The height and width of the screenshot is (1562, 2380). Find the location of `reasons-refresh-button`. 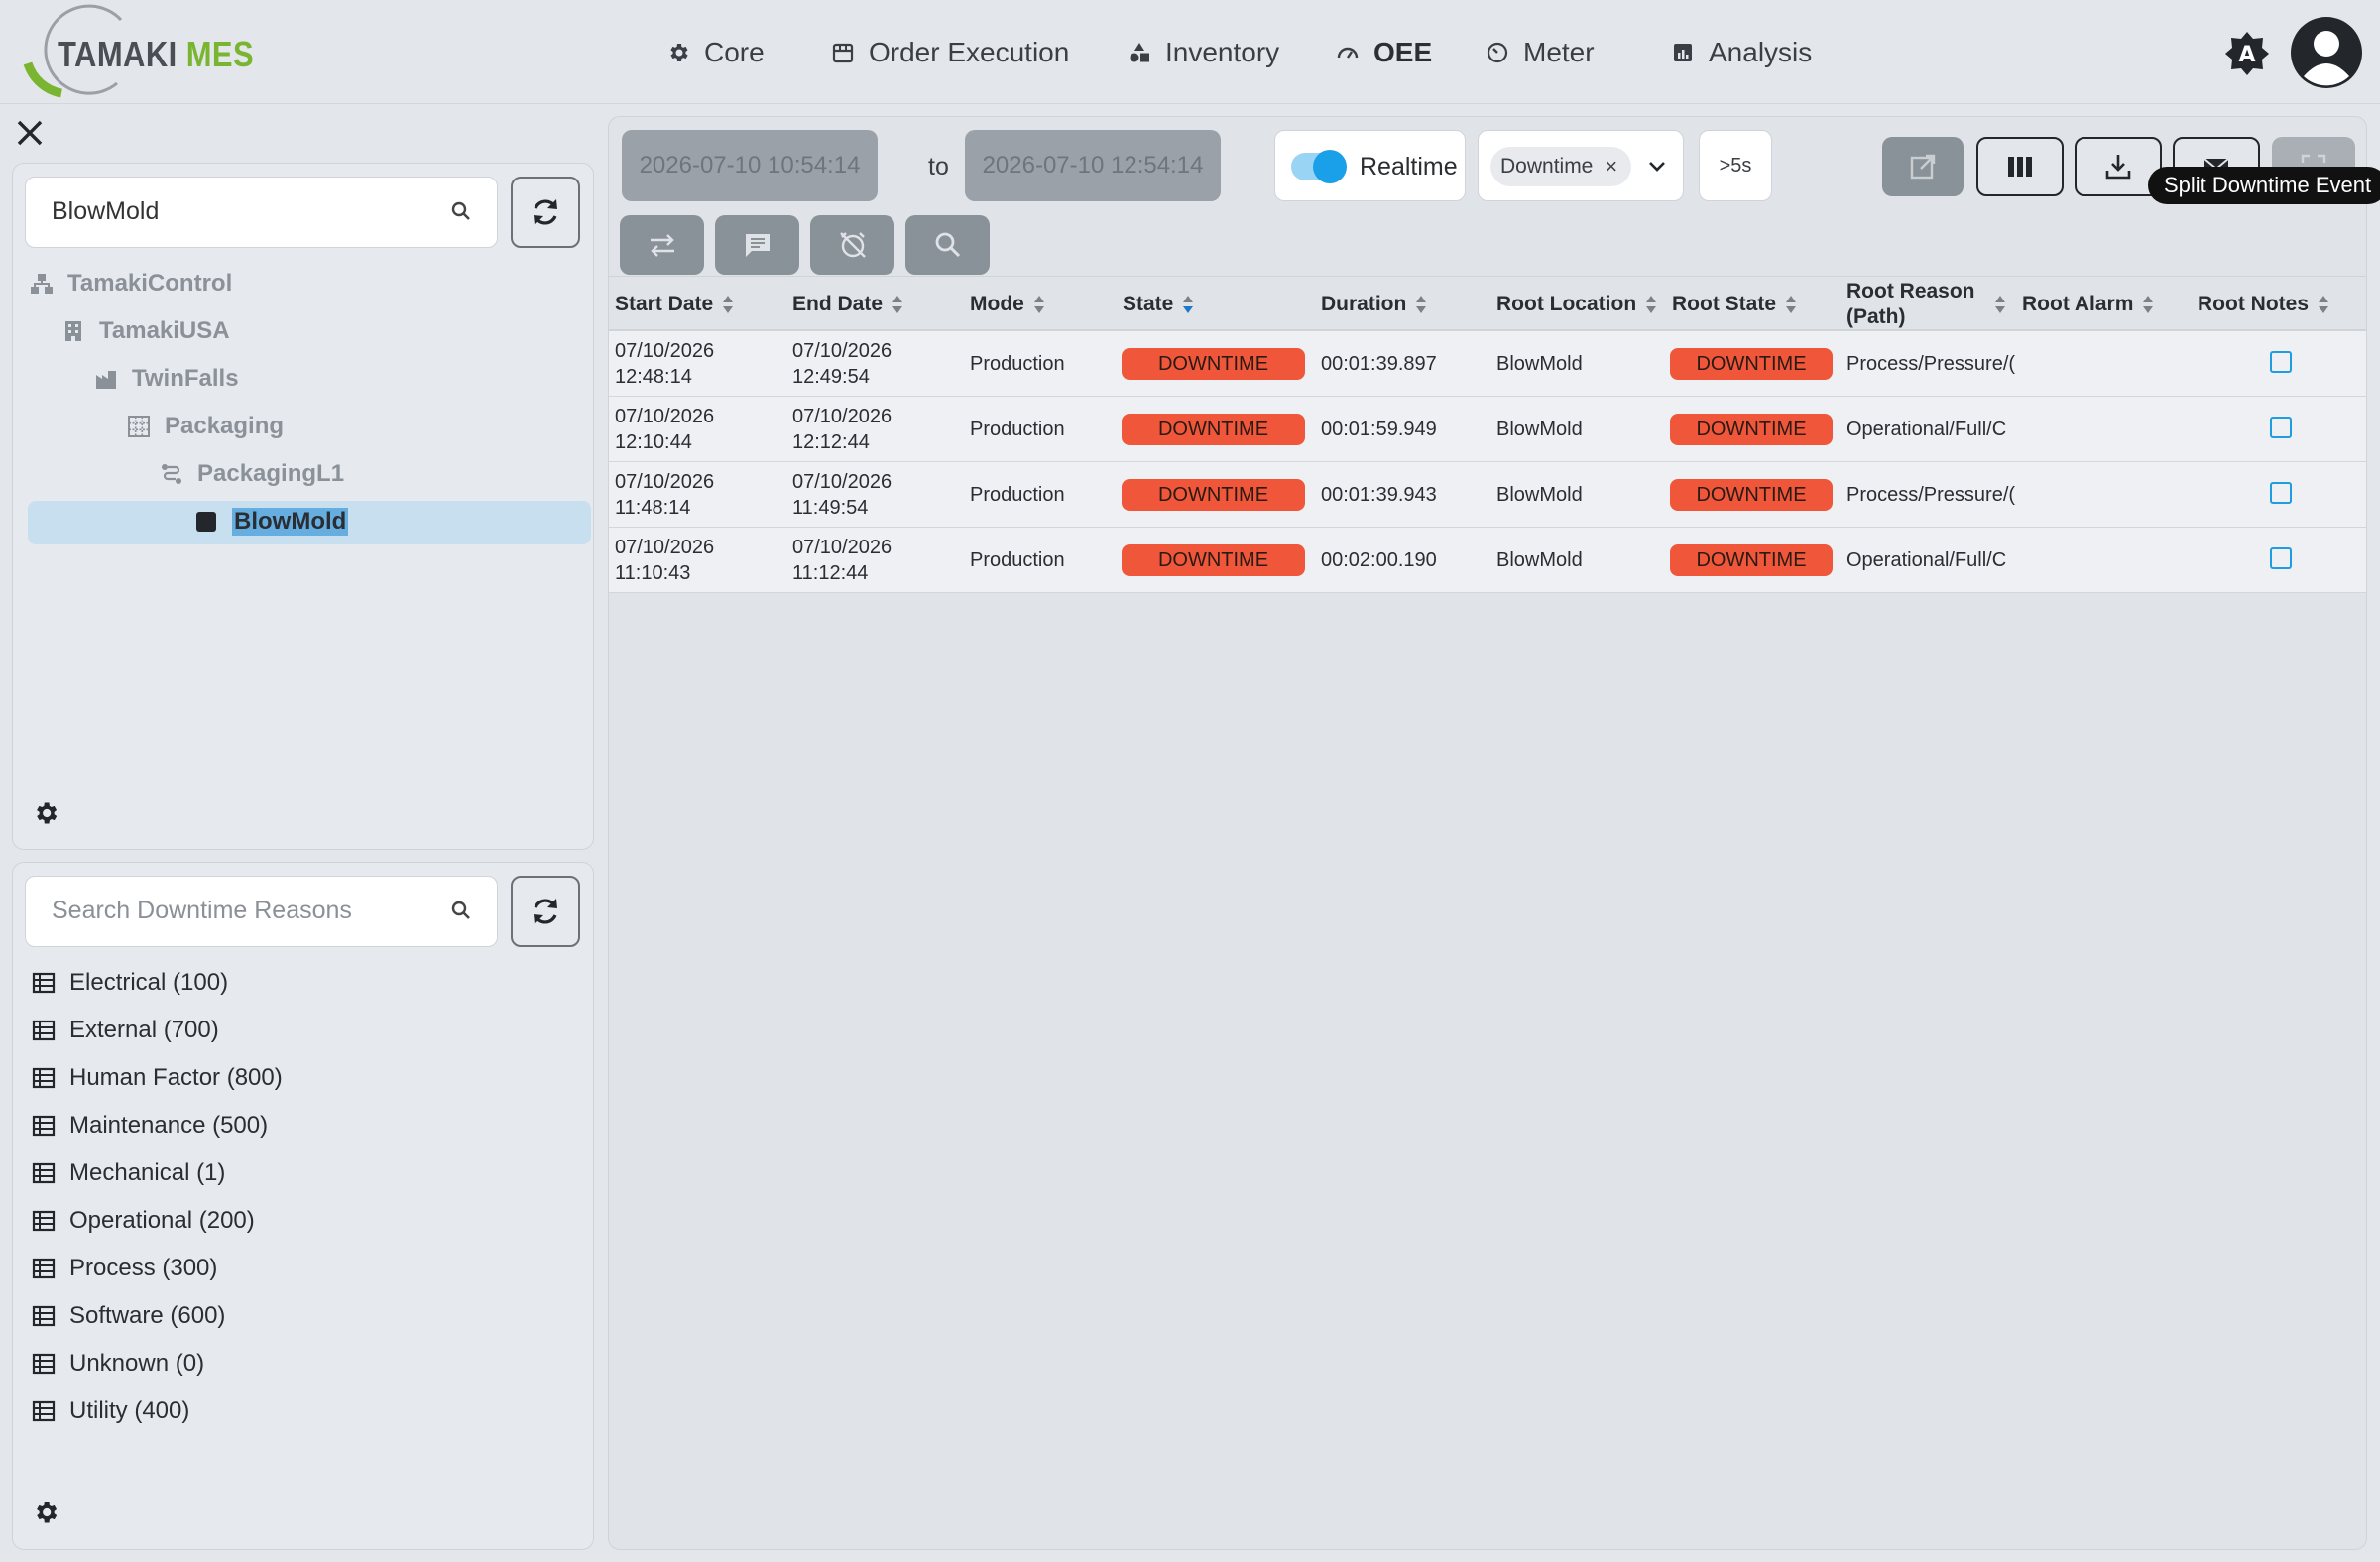

reasons-refresh-button is located at coordinates (545, 911).